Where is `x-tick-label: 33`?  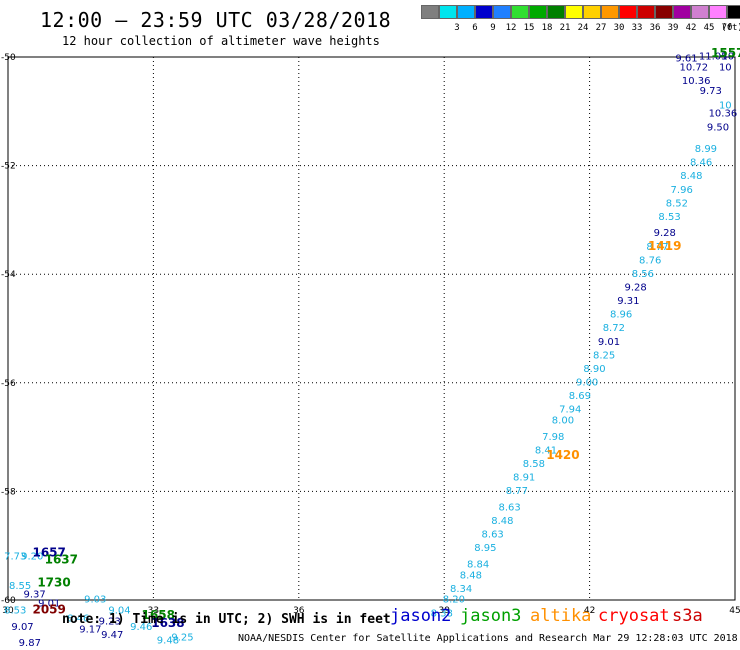 x-tick-label: 33 is located at coordinates (153, 611).